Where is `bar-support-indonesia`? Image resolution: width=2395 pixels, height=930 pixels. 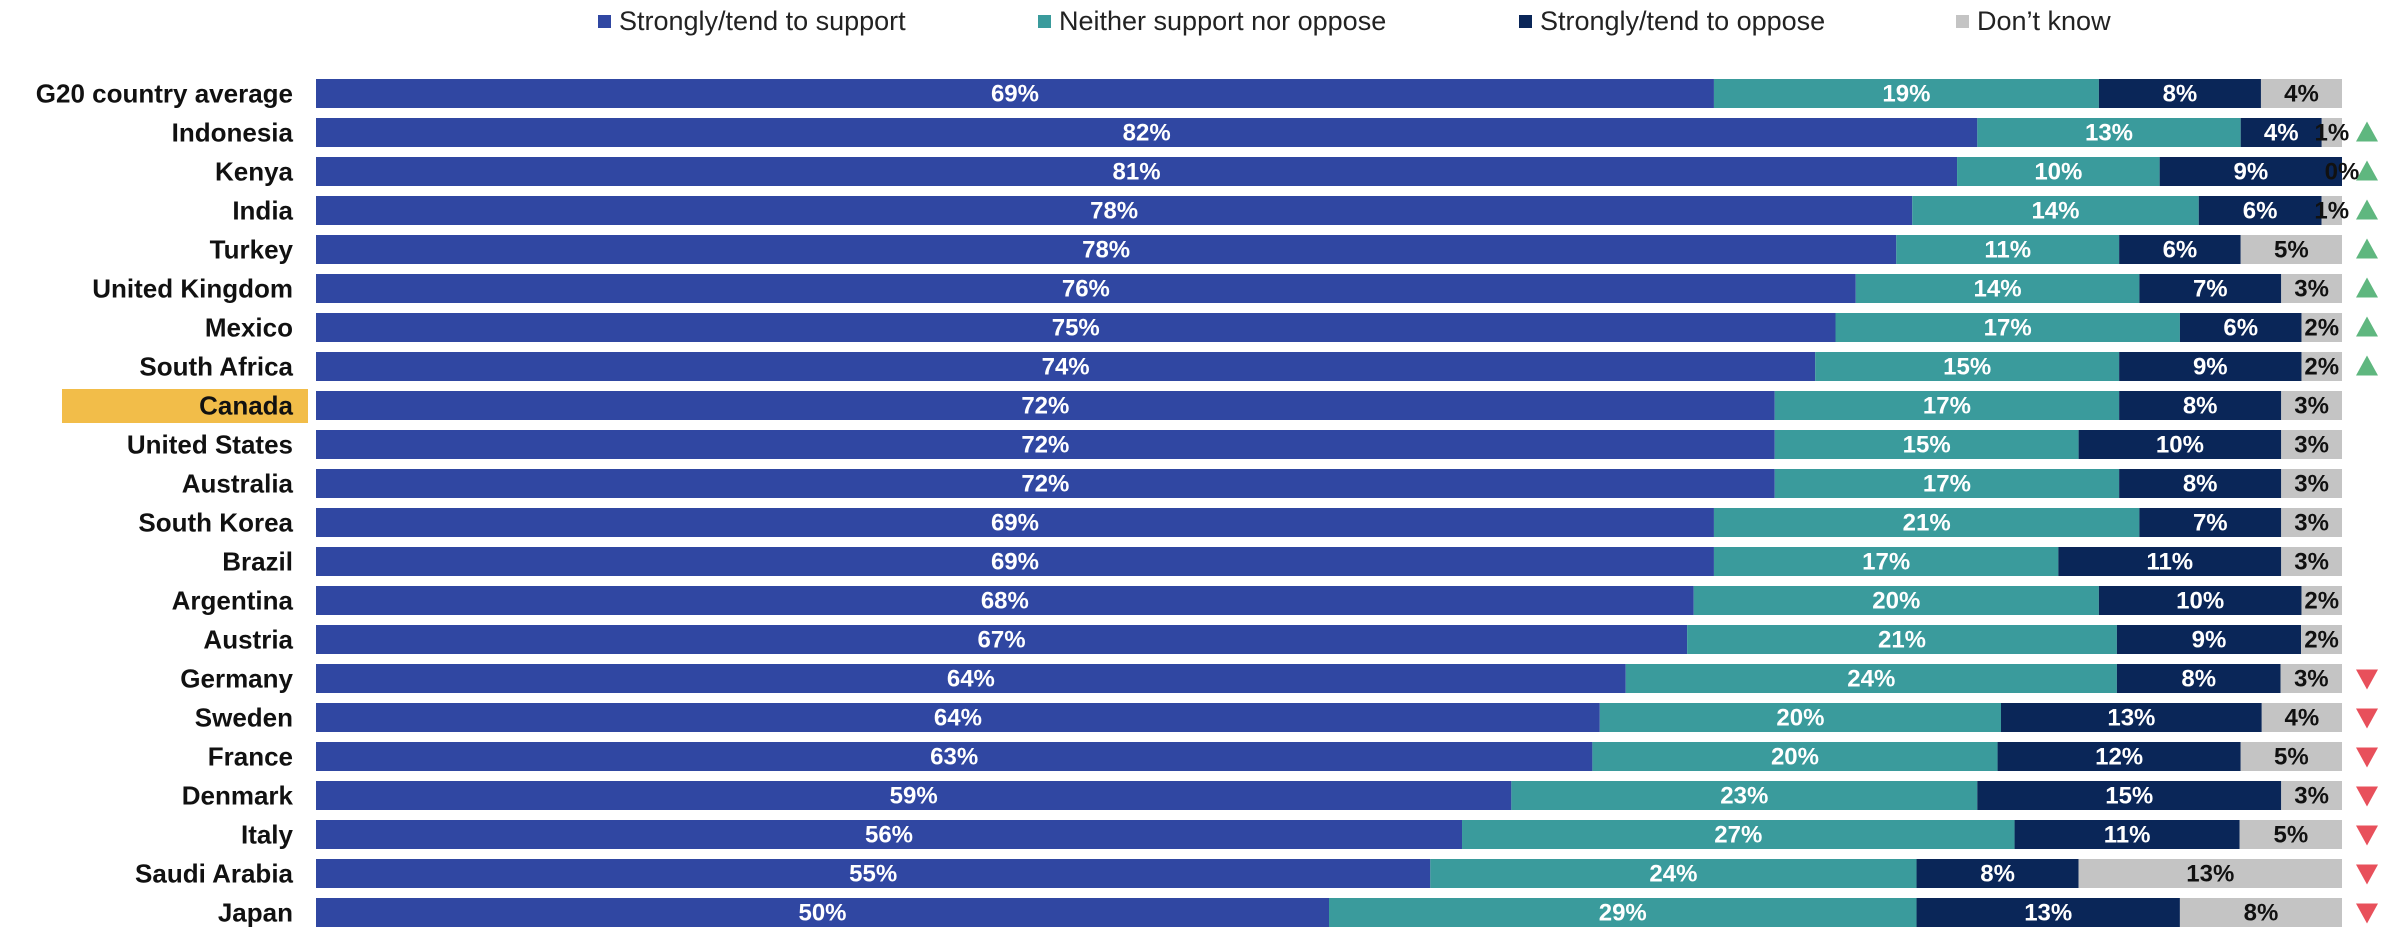 bar-support-indonesia is located at coordinates (1147, 132).